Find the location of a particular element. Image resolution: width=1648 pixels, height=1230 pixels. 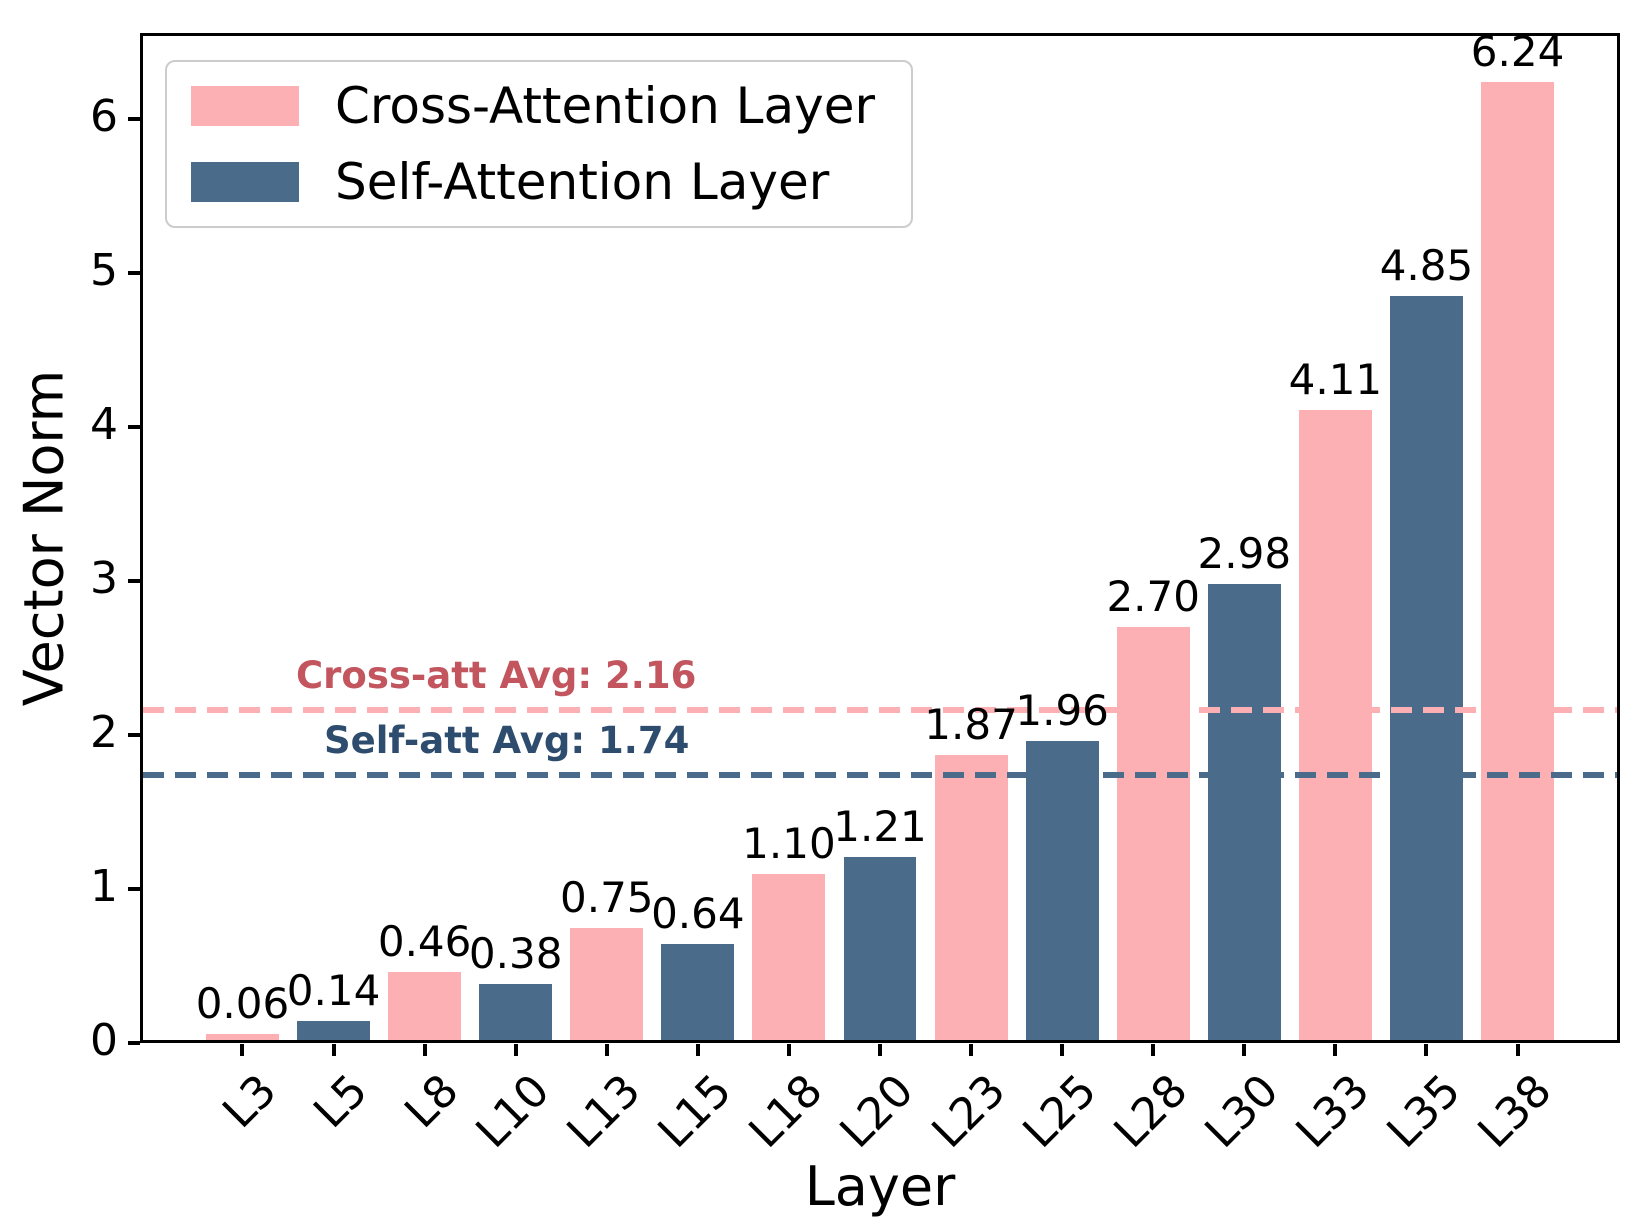

x-tick-label-L3: L3 is located at coordinates (250, 1101).